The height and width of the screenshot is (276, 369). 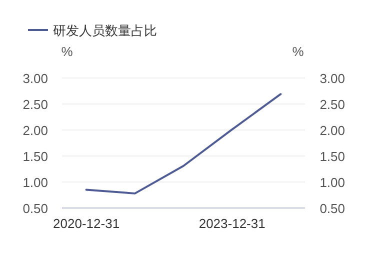 What do you see at coordinates (35, 182) in the screenshot?
I see `y-tick-label: 1.00` at bounding box center [35, 182].